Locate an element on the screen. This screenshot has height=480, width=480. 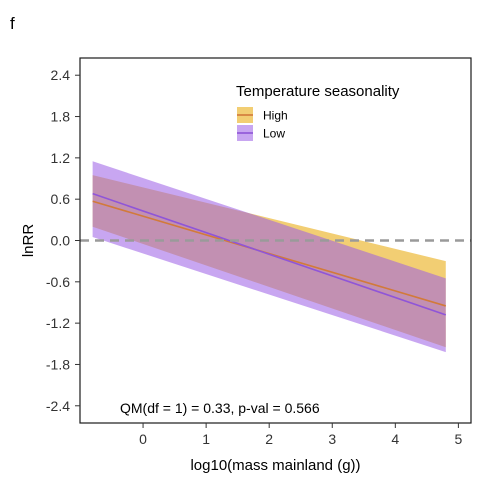
y-tick-label: 1.2 is located at coordinates (61, 158).